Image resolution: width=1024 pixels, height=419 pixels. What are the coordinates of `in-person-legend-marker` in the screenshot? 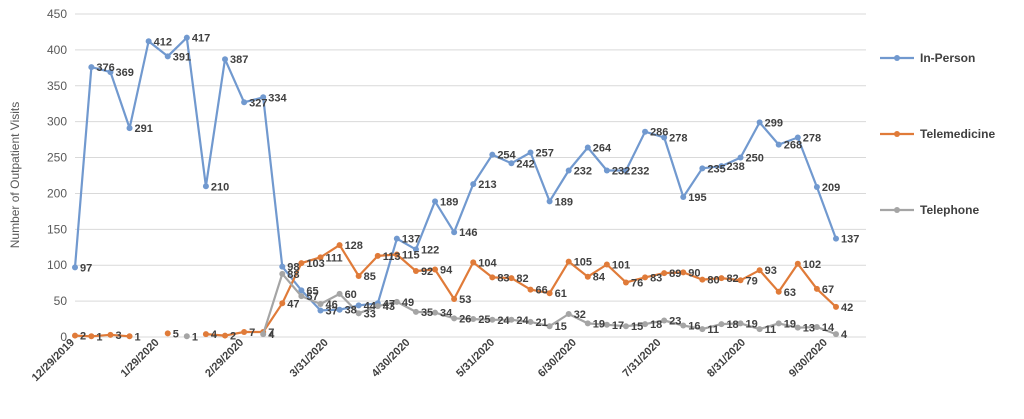 It's located at (897, 58).